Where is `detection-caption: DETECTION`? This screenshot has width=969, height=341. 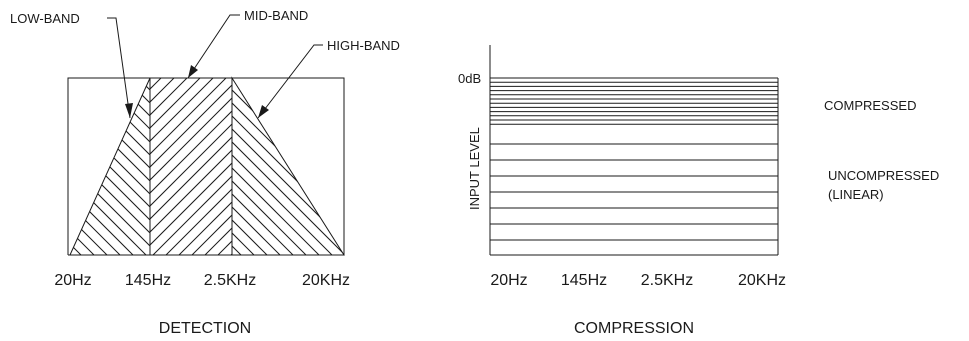 detection-caption: DETECTION is located at coordinates (205, 328).